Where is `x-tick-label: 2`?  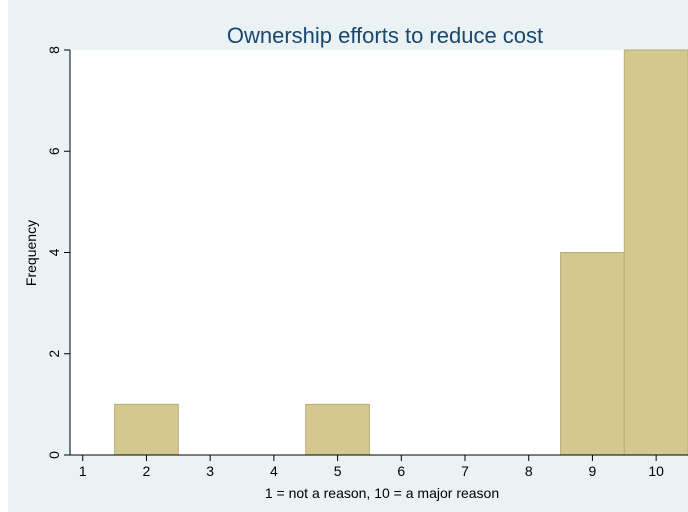
x-tick-label: 2 is located at coordinates (147, 471).